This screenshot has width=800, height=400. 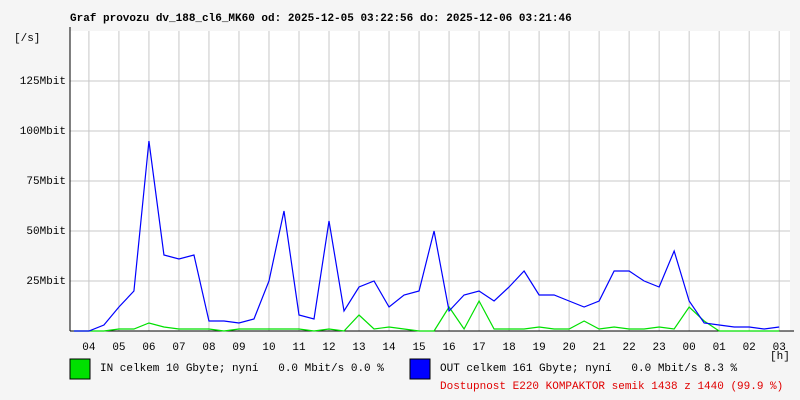 I want to click on series-line, so click(x=426, y=315).